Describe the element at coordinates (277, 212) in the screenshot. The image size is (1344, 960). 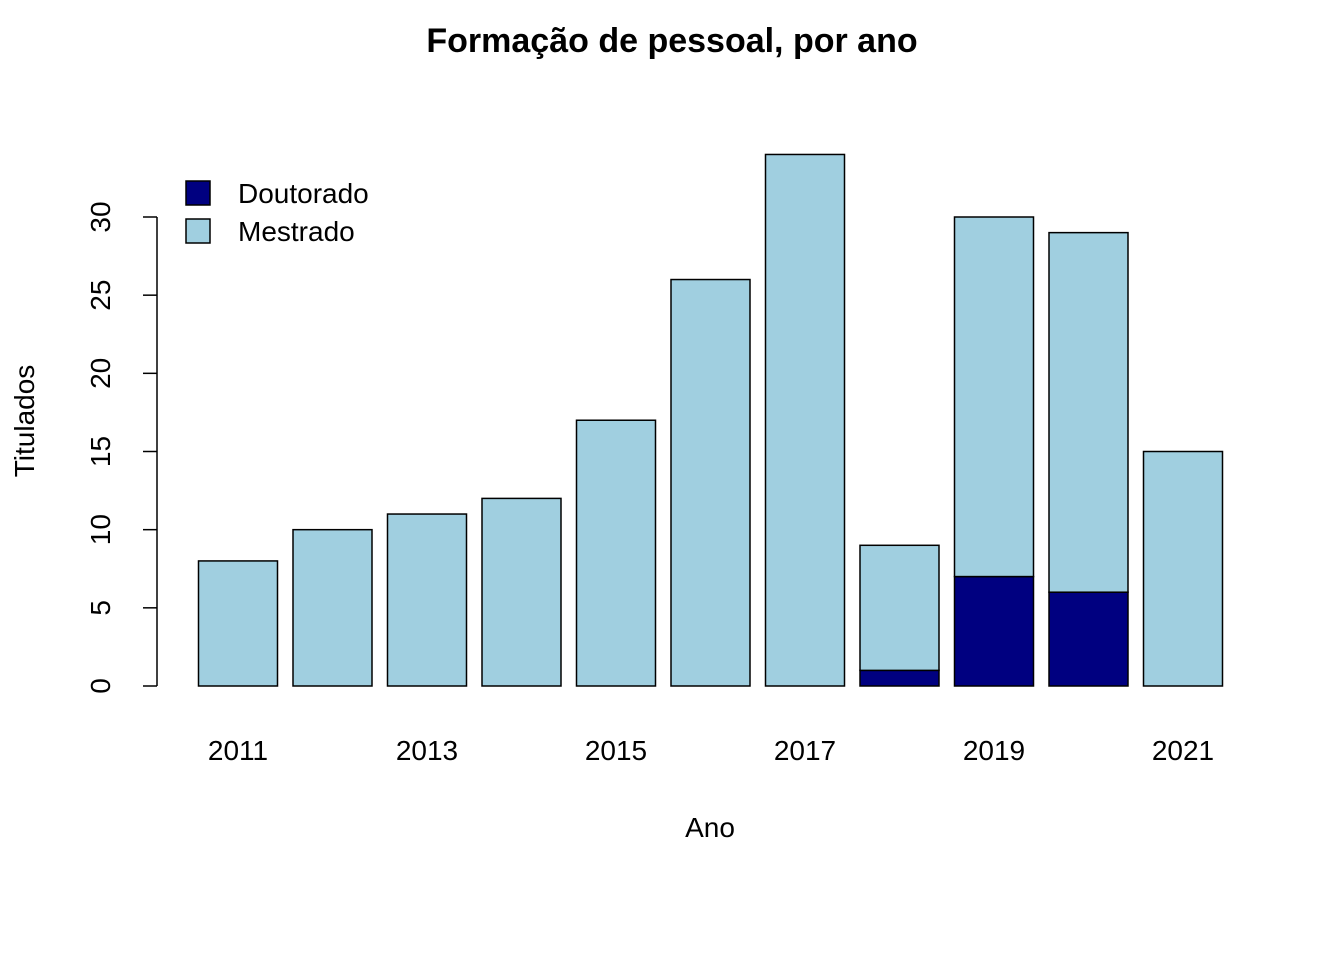
I see `legend: Doutorado Mestrado` at that location.